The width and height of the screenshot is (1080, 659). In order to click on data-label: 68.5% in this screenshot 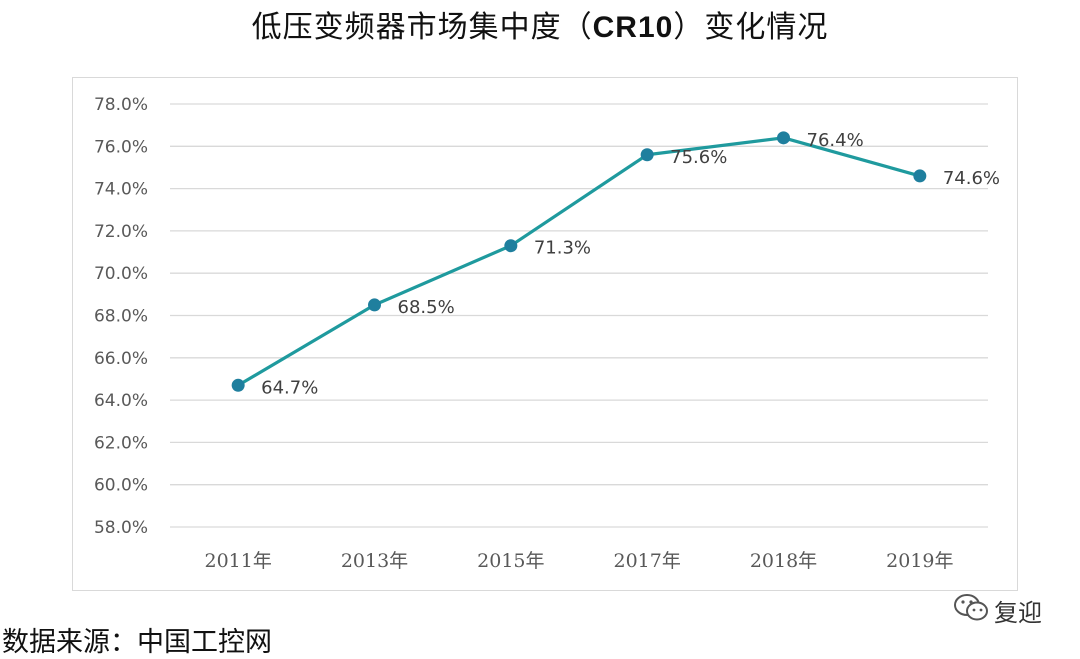, I will do `click(426, 307)`.